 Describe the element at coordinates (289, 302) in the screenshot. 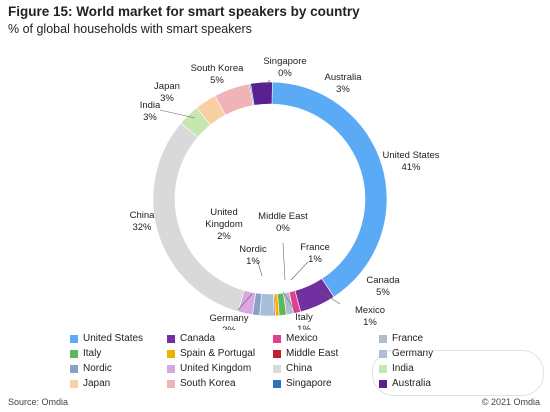

I see `leader-line-italy` at that location.